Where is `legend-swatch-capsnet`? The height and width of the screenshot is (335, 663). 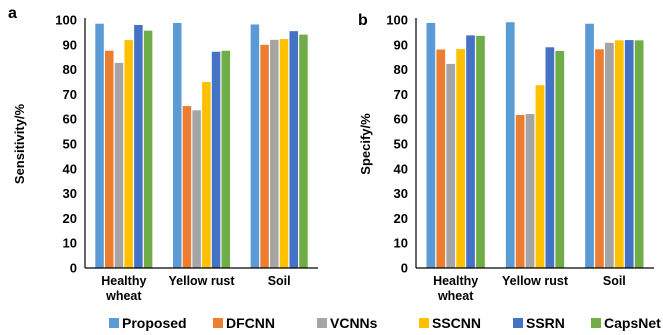 legend-swatch-capsnet is located at coordinates (596, 323).